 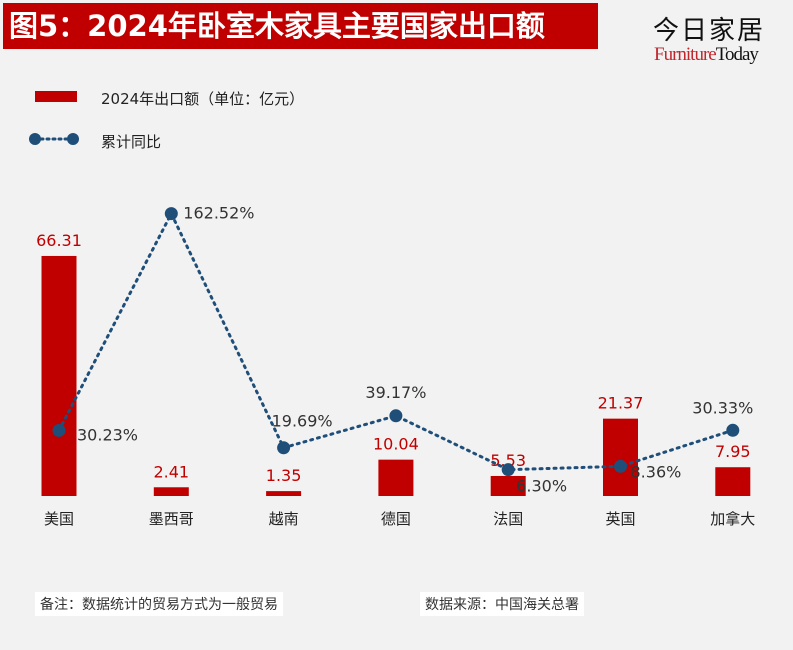 What do you see at coordinates (59, 240) in the screenshot?
I see `bar-label-0: 66.31` at bounding box center [59, 240].